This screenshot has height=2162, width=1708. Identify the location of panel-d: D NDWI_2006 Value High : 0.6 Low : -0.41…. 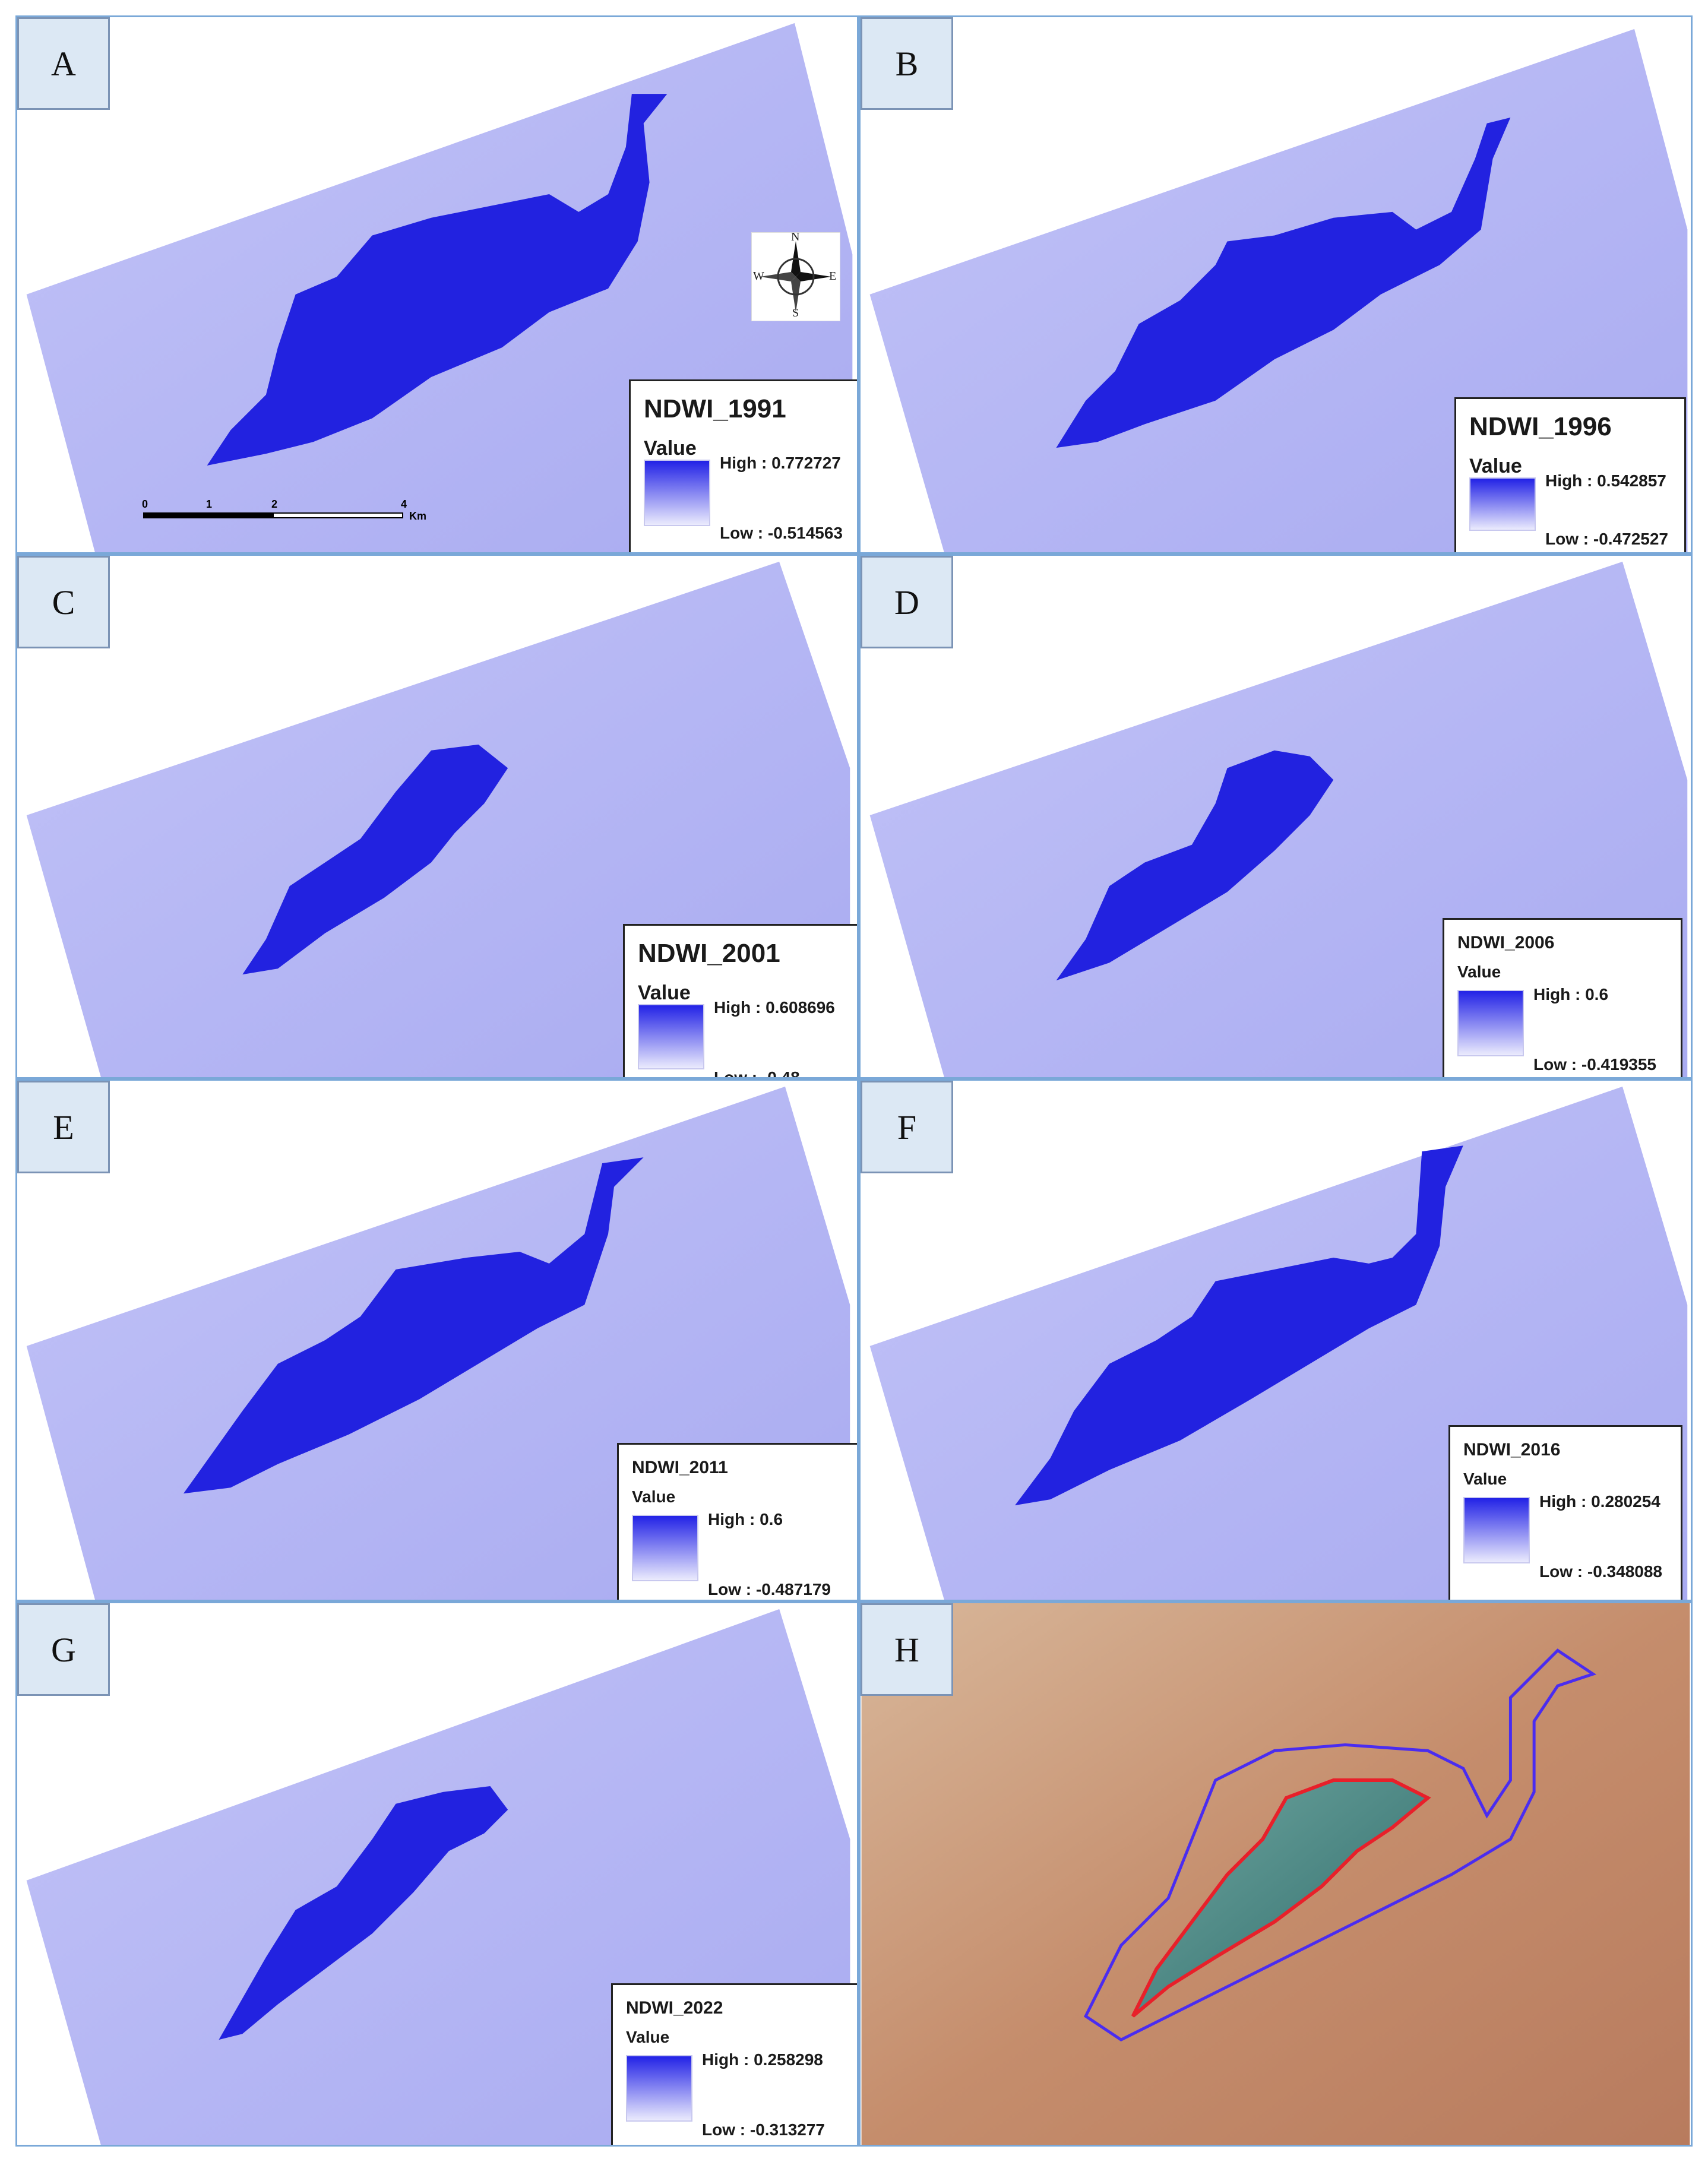
(1276, 816).